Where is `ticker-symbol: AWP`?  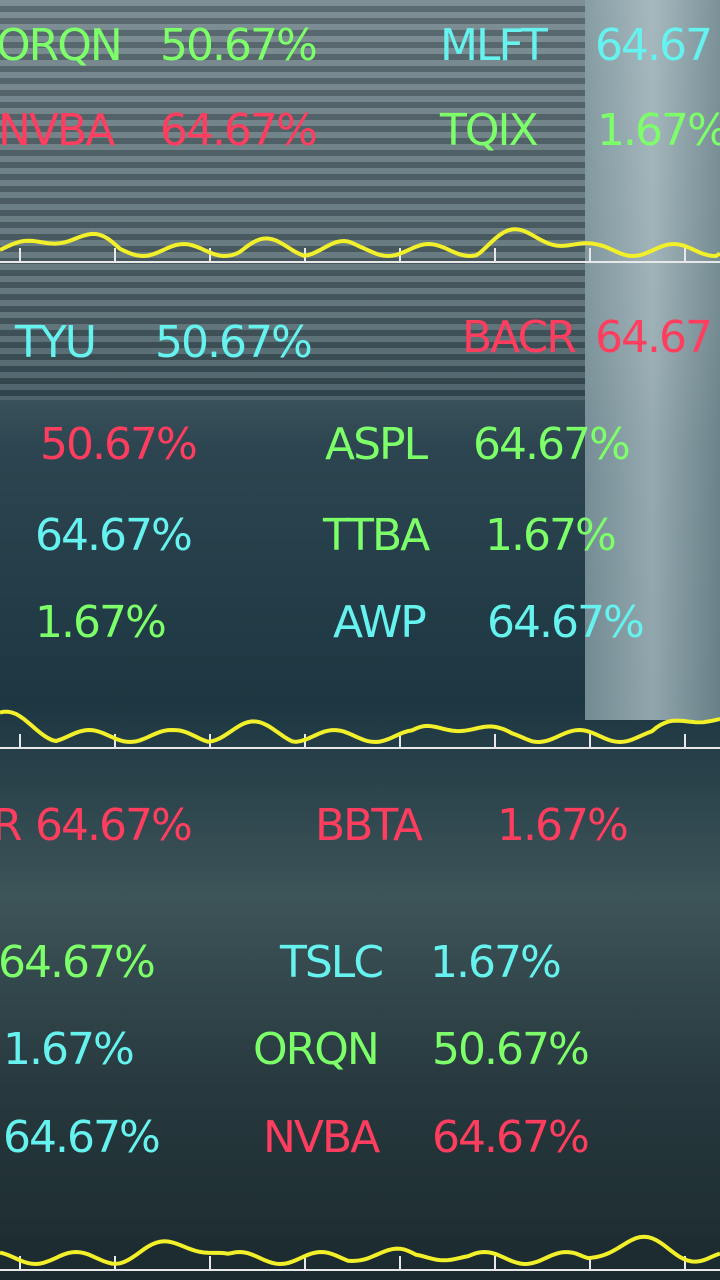 ticker-symbol: AWP is located at coordinates (379, 622).